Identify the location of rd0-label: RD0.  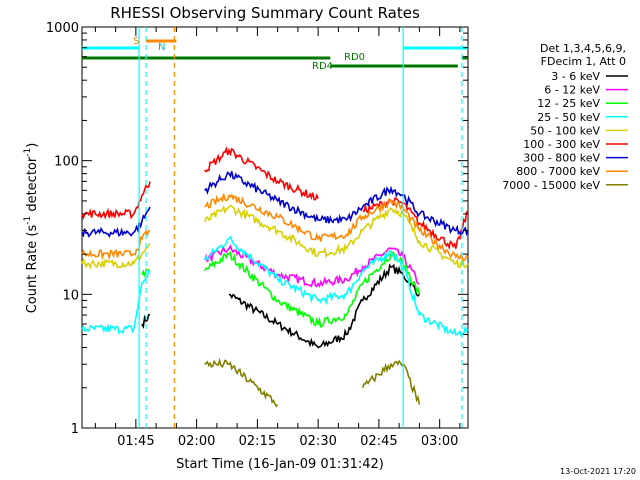
(354, 57).